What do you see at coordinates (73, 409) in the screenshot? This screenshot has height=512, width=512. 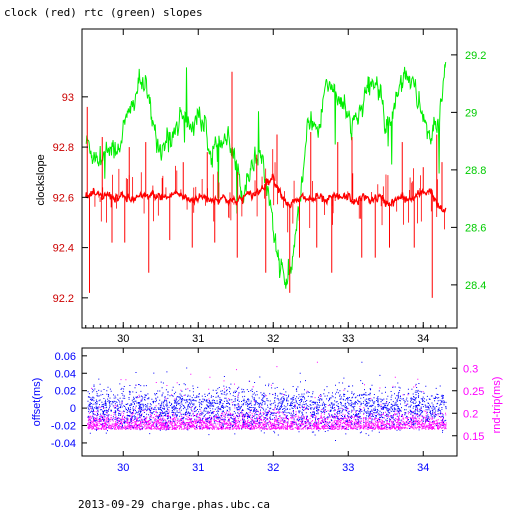 I see `y-tick-label: 0` at bounding box center [73, 409].